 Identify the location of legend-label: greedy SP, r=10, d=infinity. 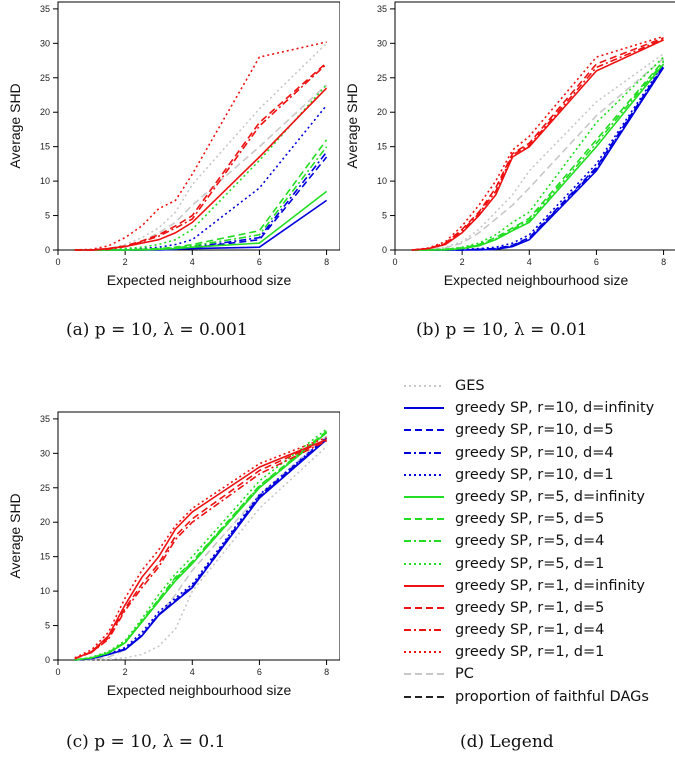
(555, 408).